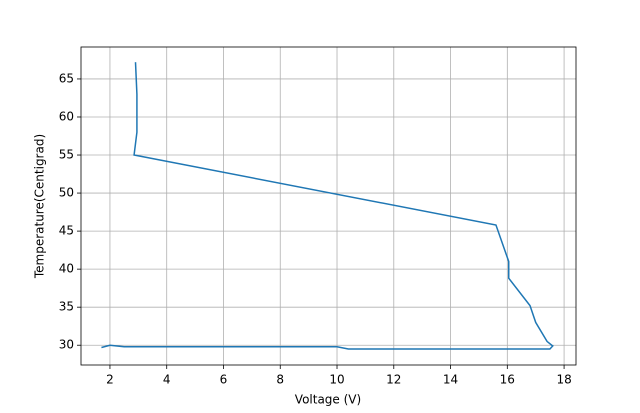 The image size is (640, 413). I want to click on x-tick-label: 18, so click(563, 380).